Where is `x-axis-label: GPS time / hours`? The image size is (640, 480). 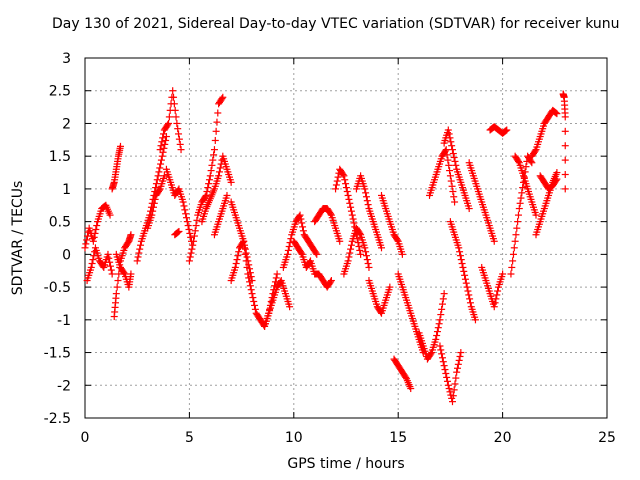 x-axis-label: GPS time / hours is located at coordinates (346, 464).